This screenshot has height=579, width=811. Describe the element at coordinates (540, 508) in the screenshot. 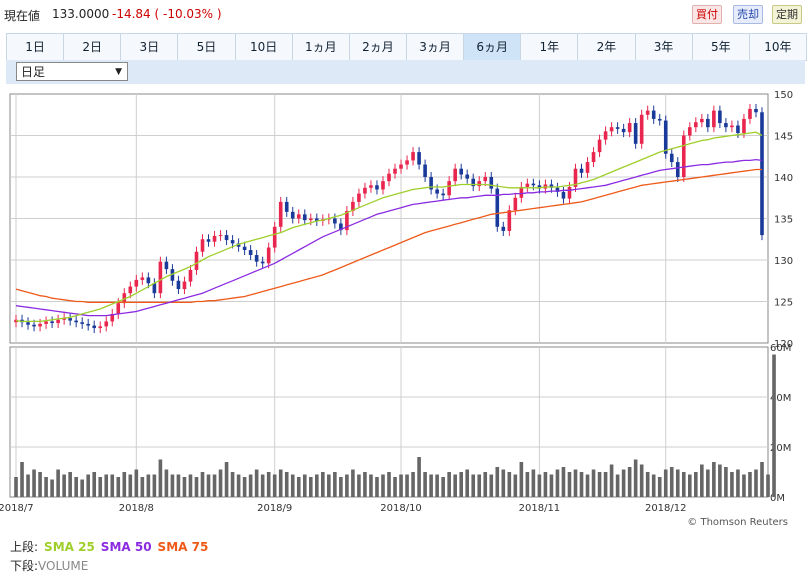

I see `x-tick-label: 2018/11` at that location.